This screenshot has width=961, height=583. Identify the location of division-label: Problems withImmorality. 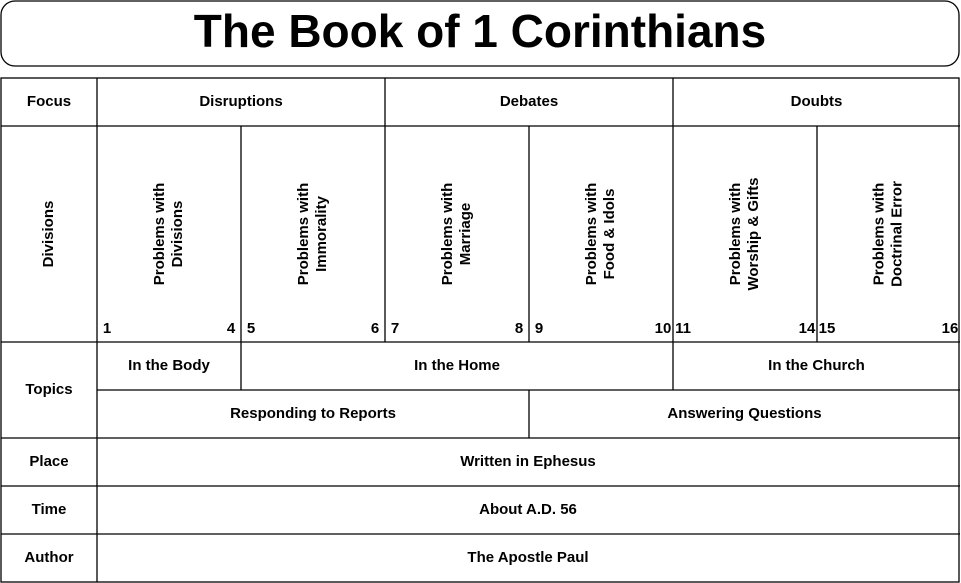
(312, 234).